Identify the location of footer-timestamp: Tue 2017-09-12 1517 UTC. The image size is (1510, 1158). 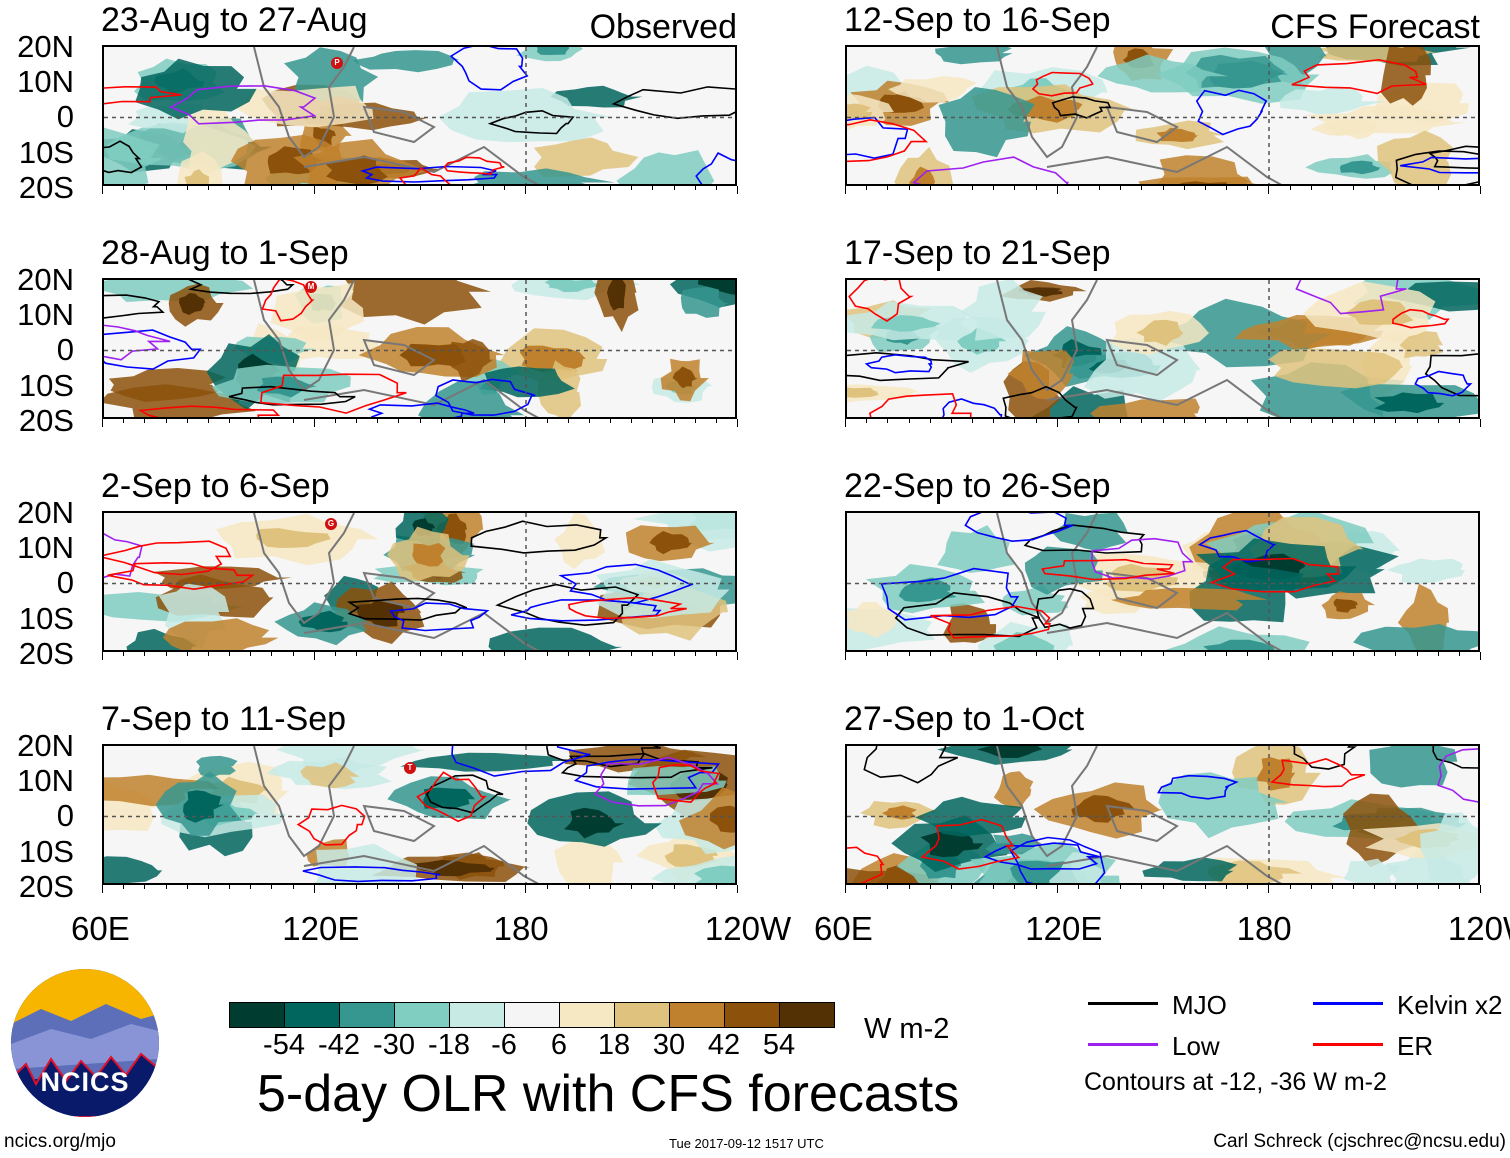
(746, 1143).